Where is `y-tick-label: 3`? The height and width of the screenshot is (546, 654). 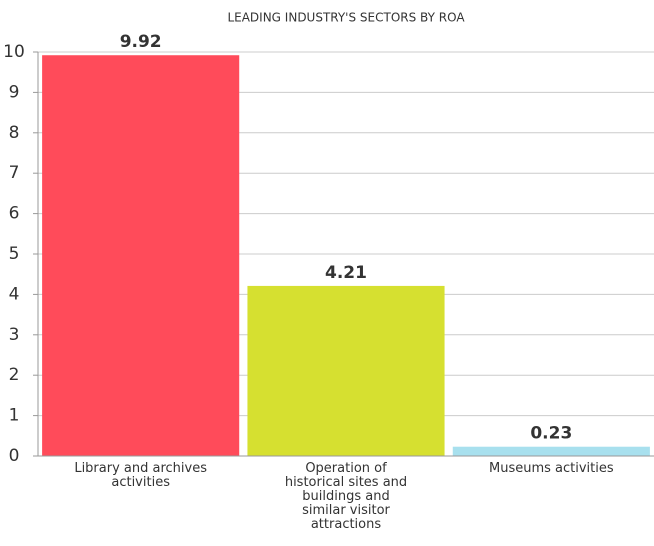
y-tick-label: 3 is located at coordinates (14, 335).